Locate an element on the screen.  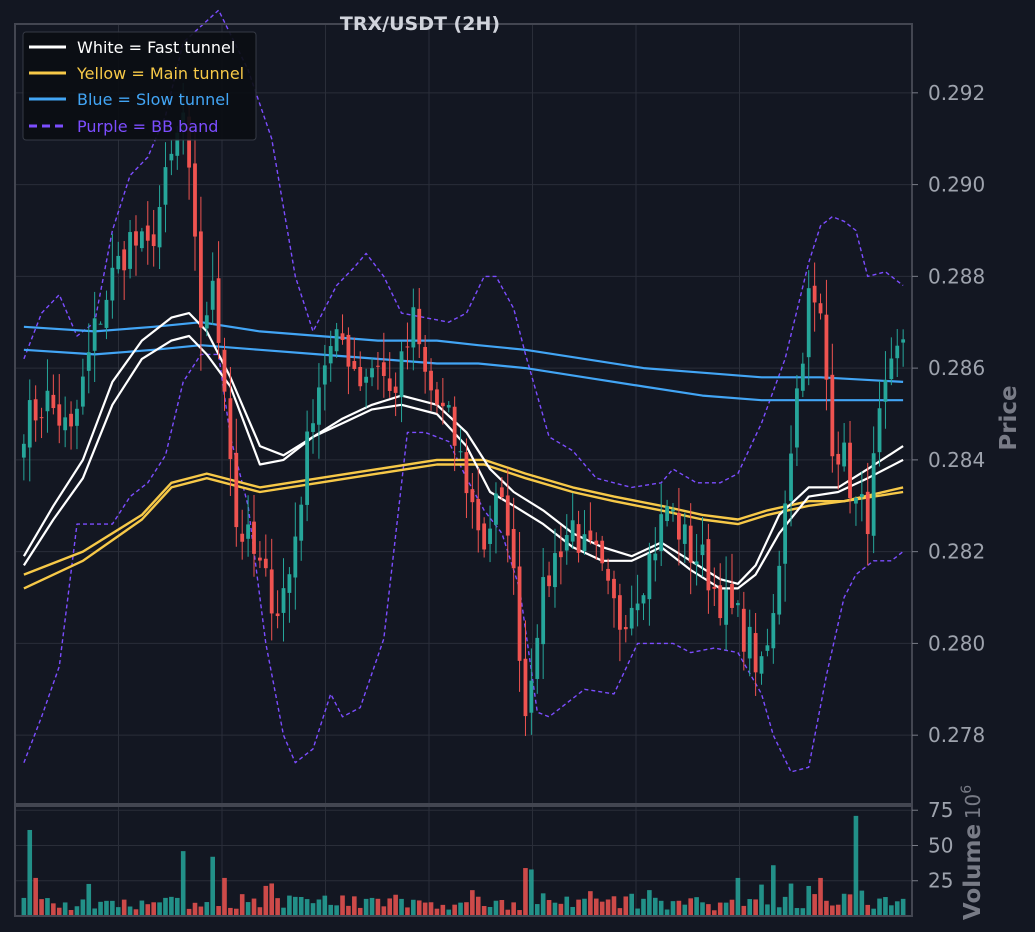
main-tunnel-upper is located at coordinates (463, 517).